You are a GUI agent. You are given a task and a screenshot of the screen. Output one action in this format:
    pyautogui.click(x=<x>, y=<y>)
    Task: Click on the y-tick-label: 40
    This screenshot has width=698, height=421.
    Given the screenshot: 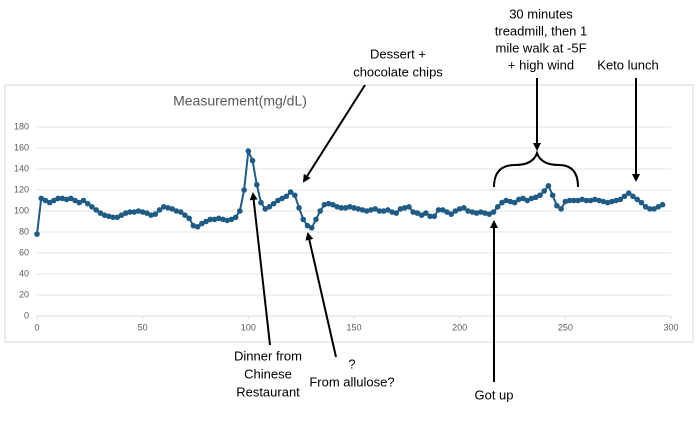 What is the action you would take?
    pyautogui.click(x=24, y=273)
    